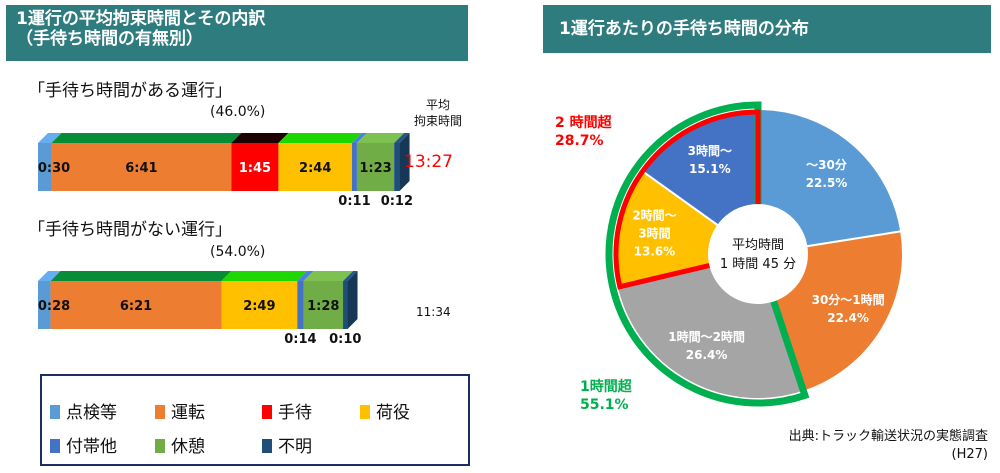 Image resolution: width=1000 pixels, height=473 pixels. I want to click on avg-header: 平均 拘束時間, so click(438, 113).